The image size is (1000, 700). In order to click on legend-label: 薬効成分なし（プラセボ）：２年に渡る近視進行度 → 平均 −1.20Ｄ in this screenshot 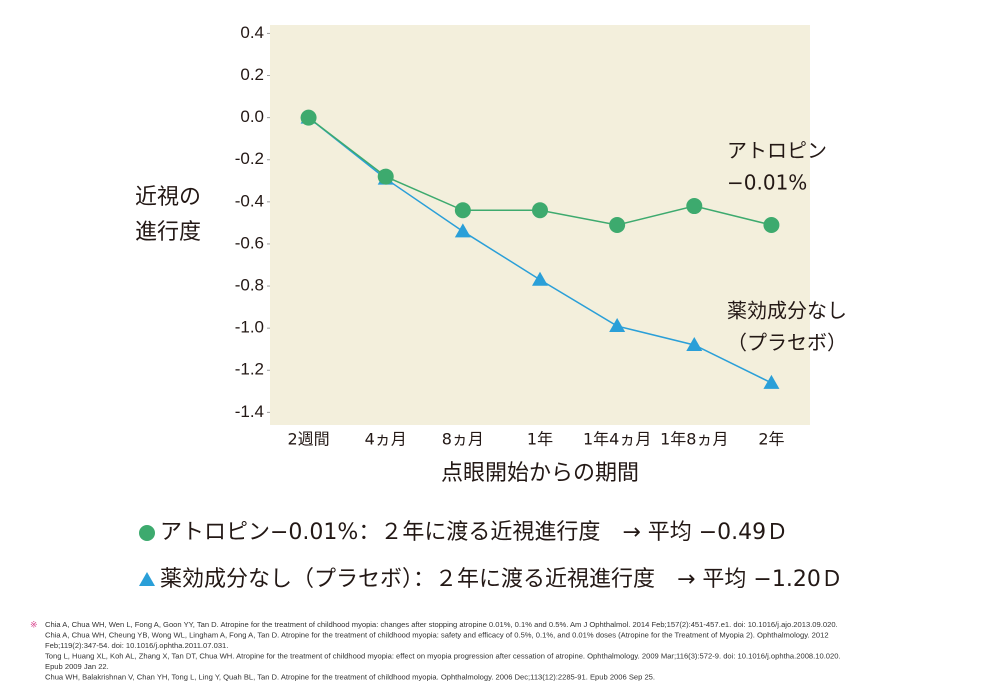, I will do `click(501, 579)`.